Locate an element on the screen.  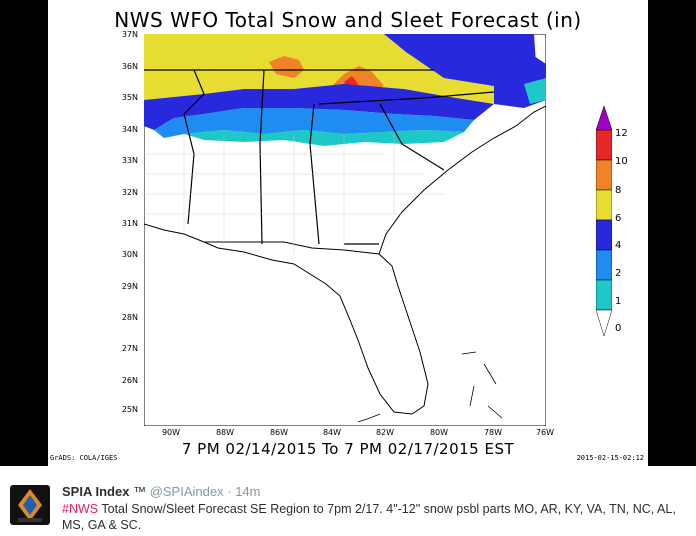
florida-keys is located at coordinates (369, 418).